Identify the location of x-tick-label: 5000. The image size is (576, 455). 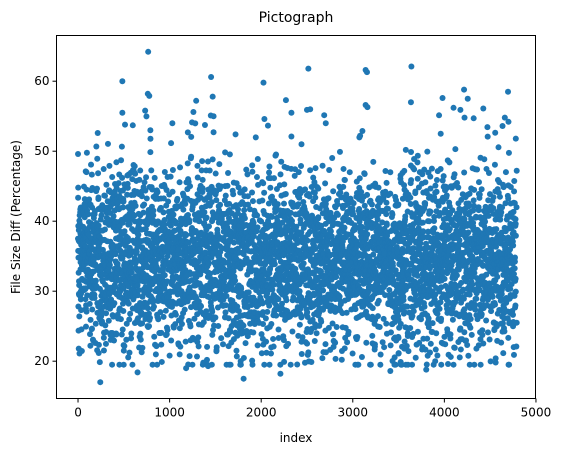
(536, 413).